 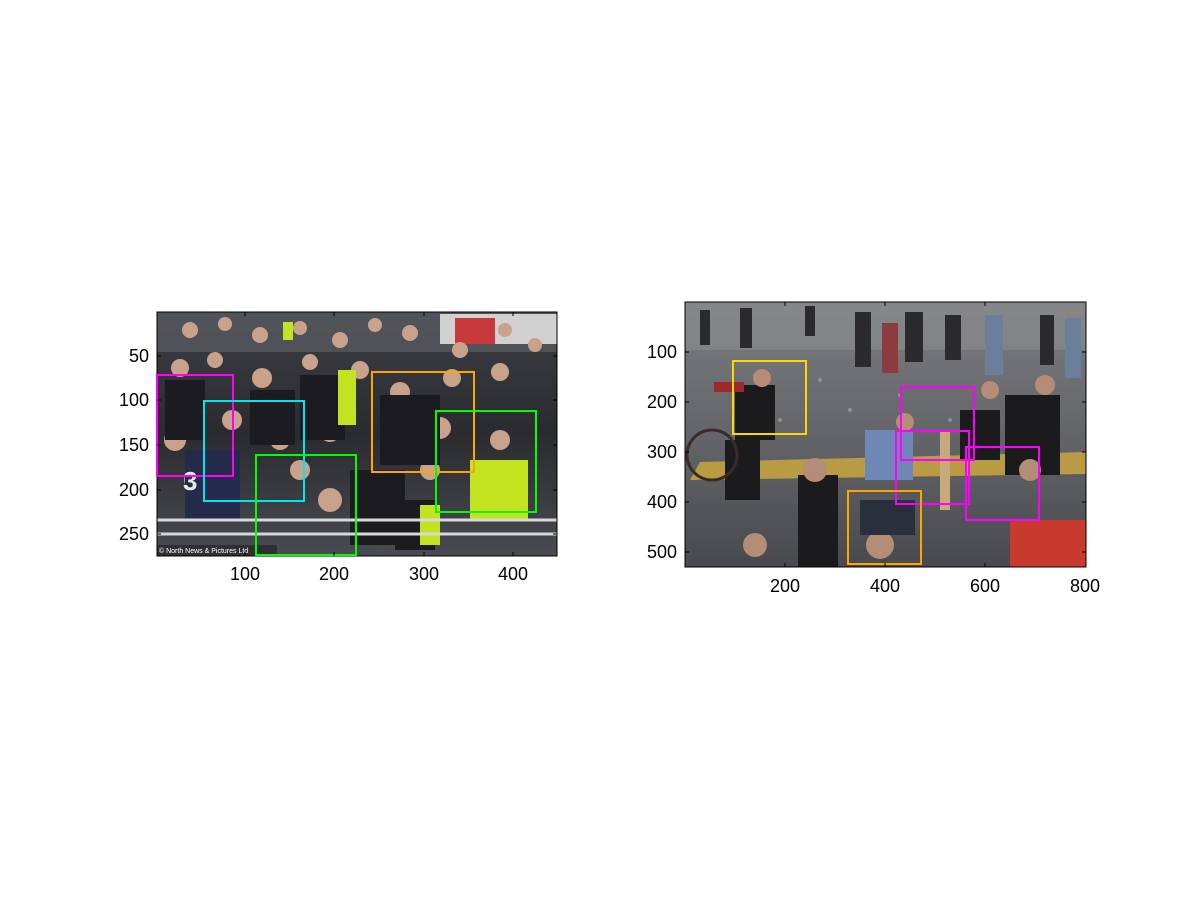 I want to click on left-box-magenta, so click(x=195, y=425).